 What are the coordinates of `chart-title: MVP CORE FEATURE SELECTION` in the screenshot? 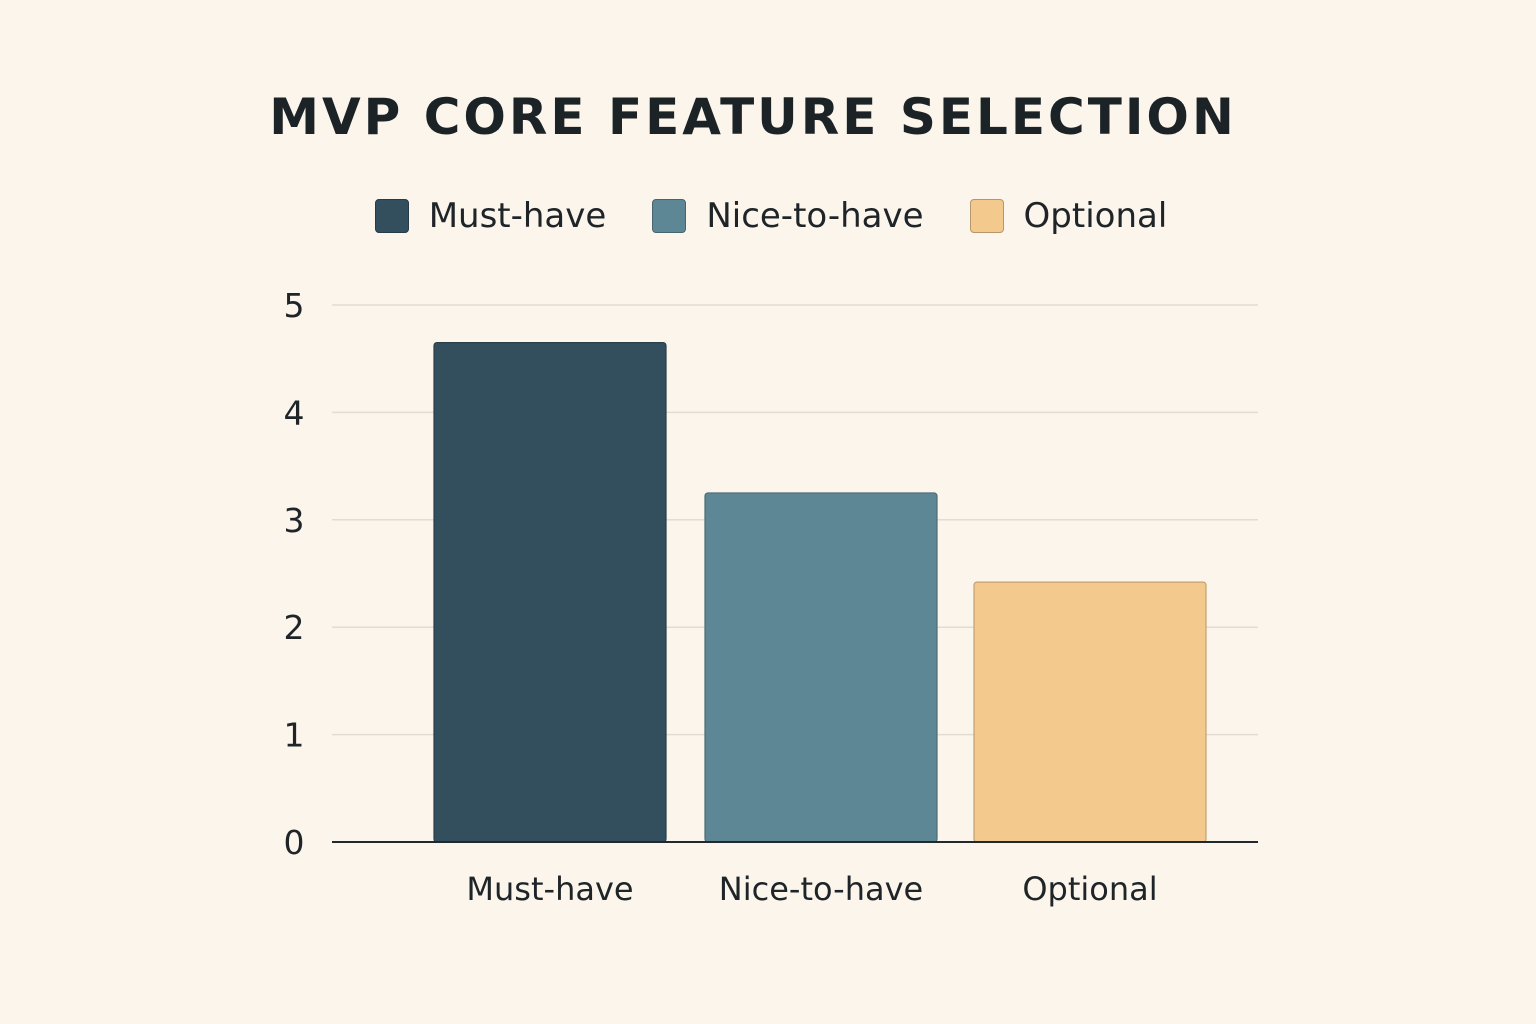 It's located at (753, 117).